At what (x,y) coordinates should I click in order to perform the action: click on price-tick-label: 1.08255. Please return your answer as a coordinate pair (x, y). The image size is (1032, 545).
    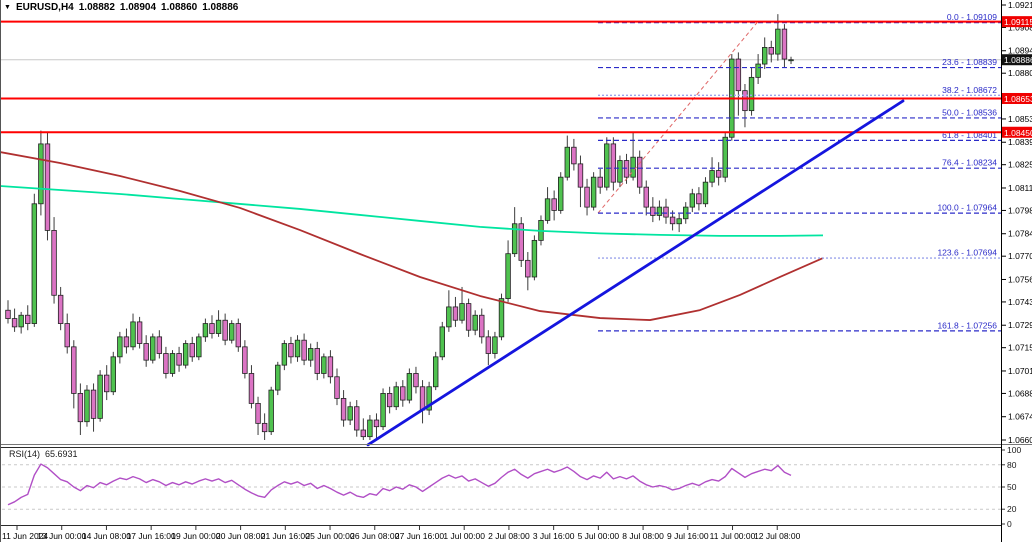
    Looking at the image, I should click on (1020, 165).